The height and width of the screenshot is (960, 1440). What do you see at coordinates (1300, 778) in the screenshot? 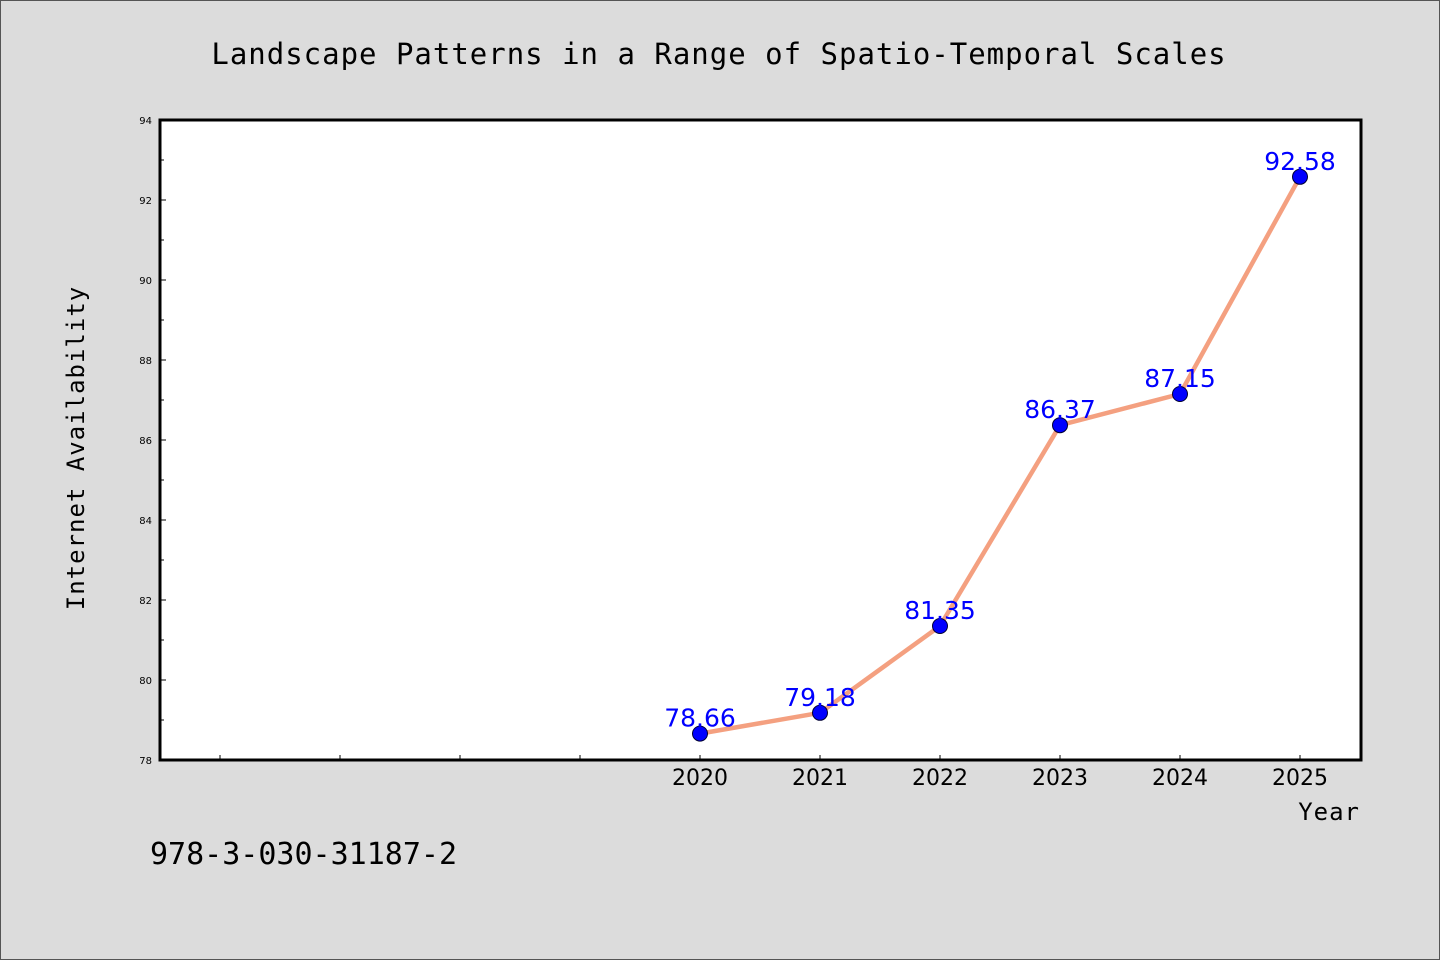
I see `x-tick-label: 2025` at bounding box center [1300, 778].